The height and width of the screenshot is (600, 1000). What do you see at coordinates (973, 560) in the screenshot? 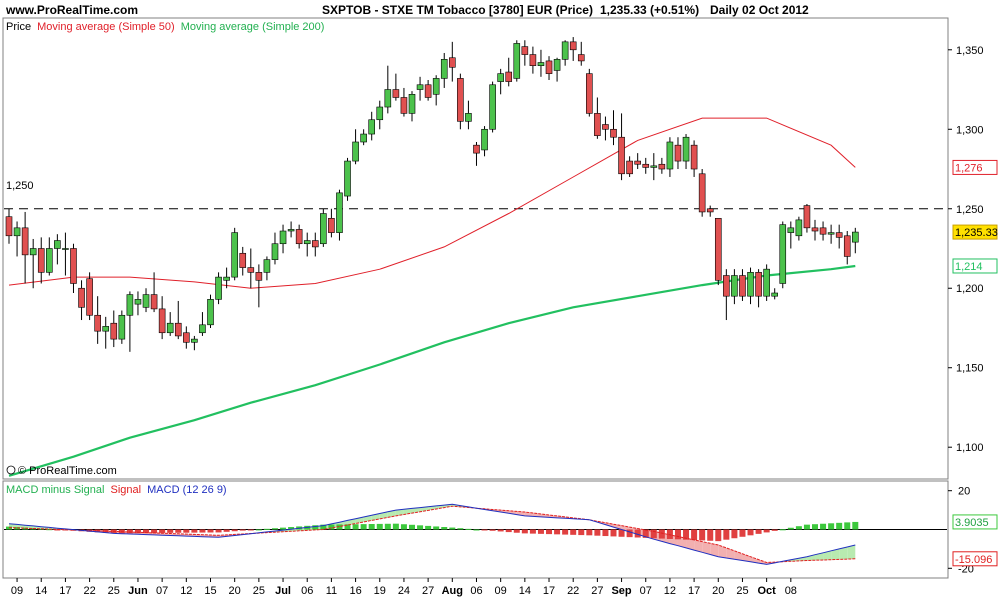
I see `macd-value-tag: -15.096` at bounding box center [973, 560].